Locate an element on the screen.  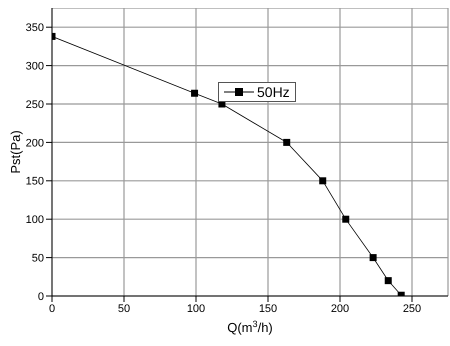
y-tick-label: 200 is located at coordinates (35, 143).